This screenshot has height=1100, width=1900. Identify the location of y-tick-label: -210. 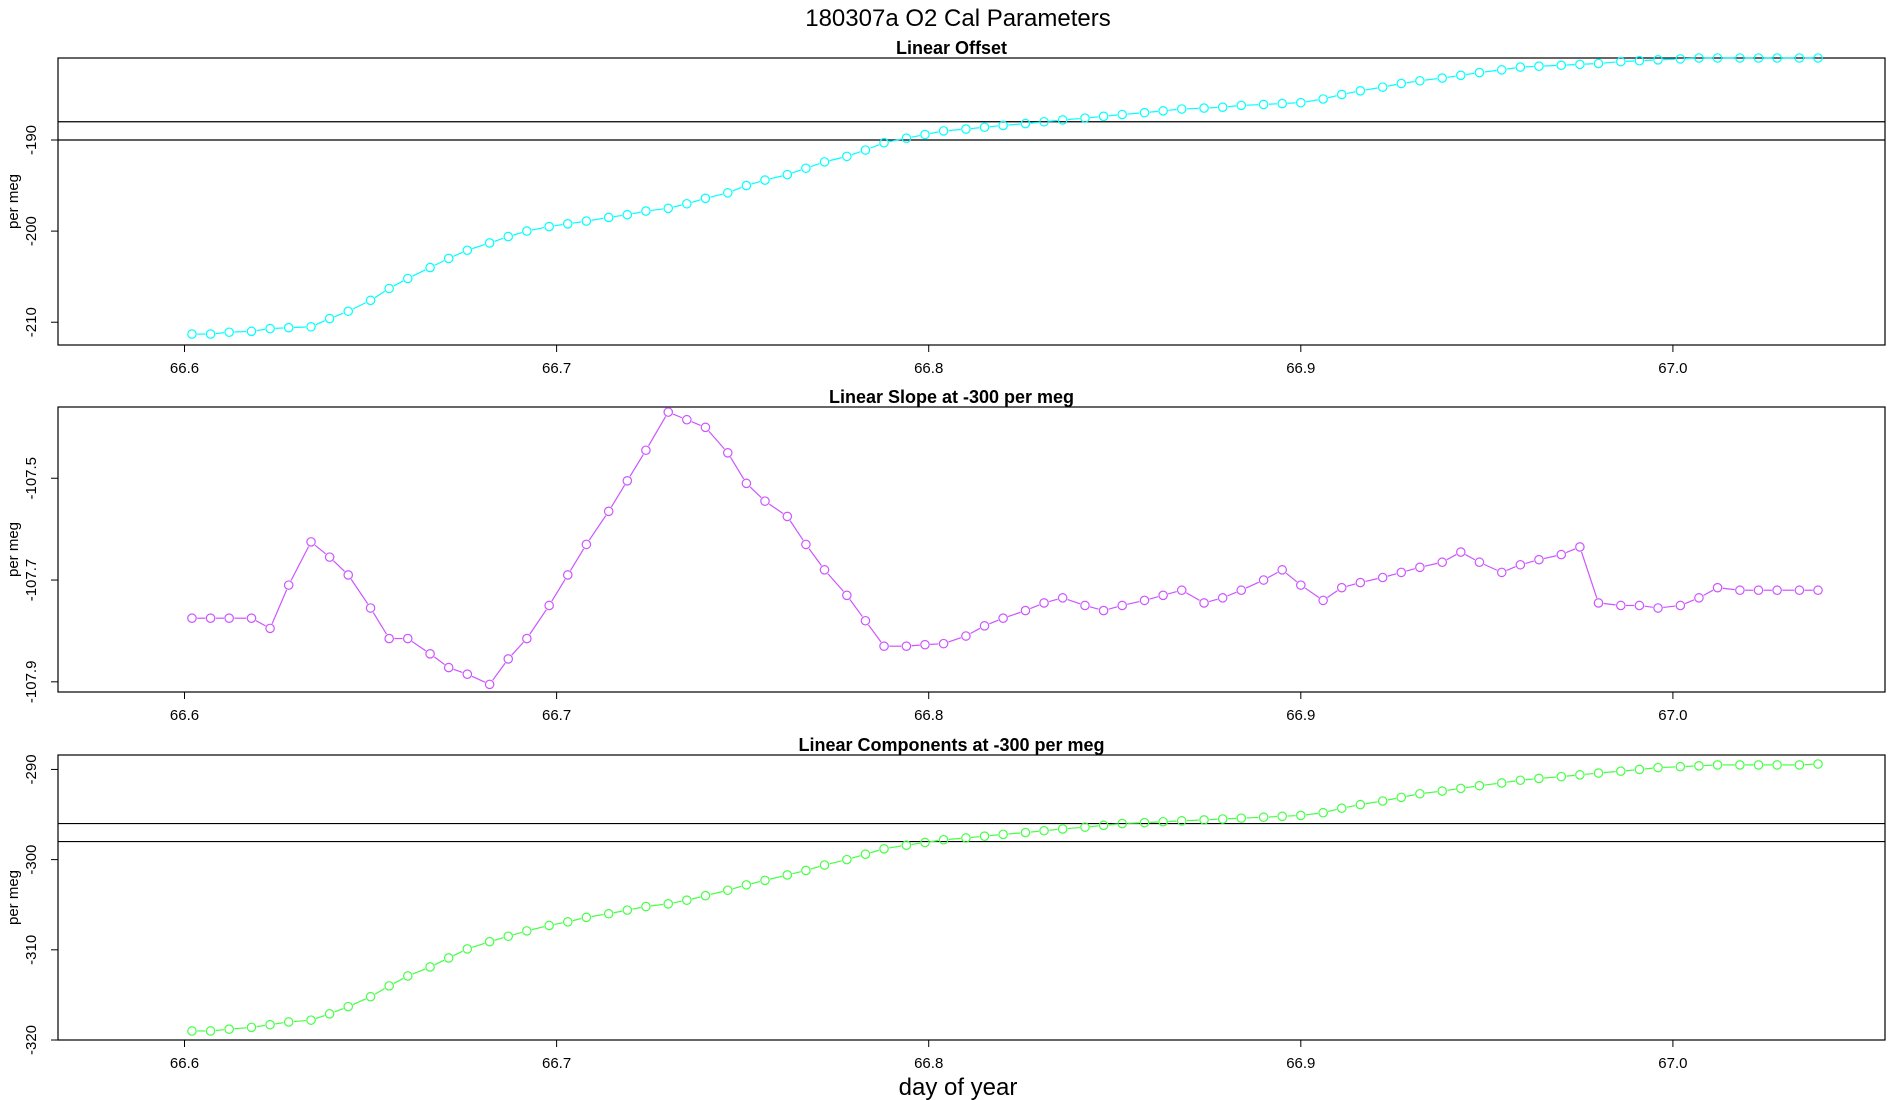
(31, 322).